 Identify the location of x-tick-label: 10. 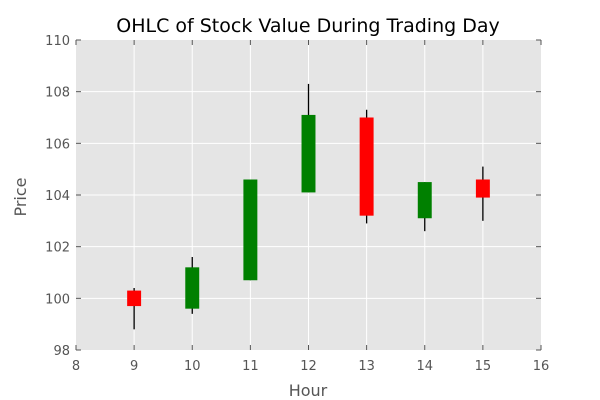
(192, 366).